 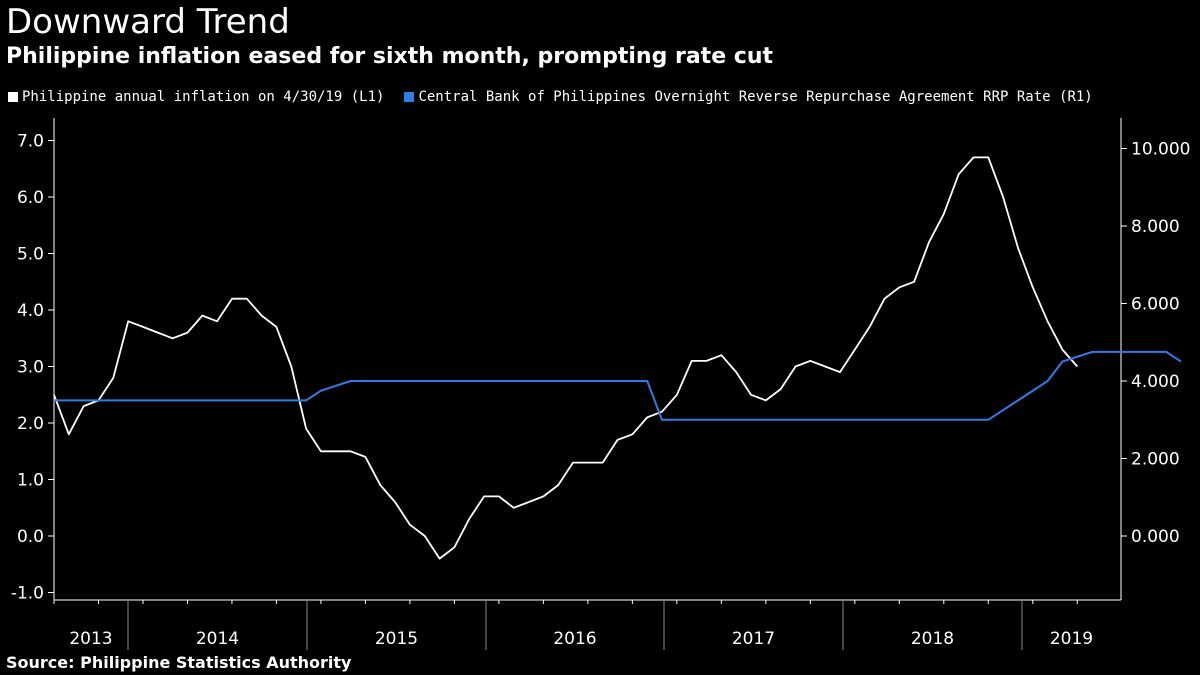 What do you see at coordinates (1160, 150) in the screenshot?
I see `right-tick-label: 10.000` at bounding box center [1160, 150].